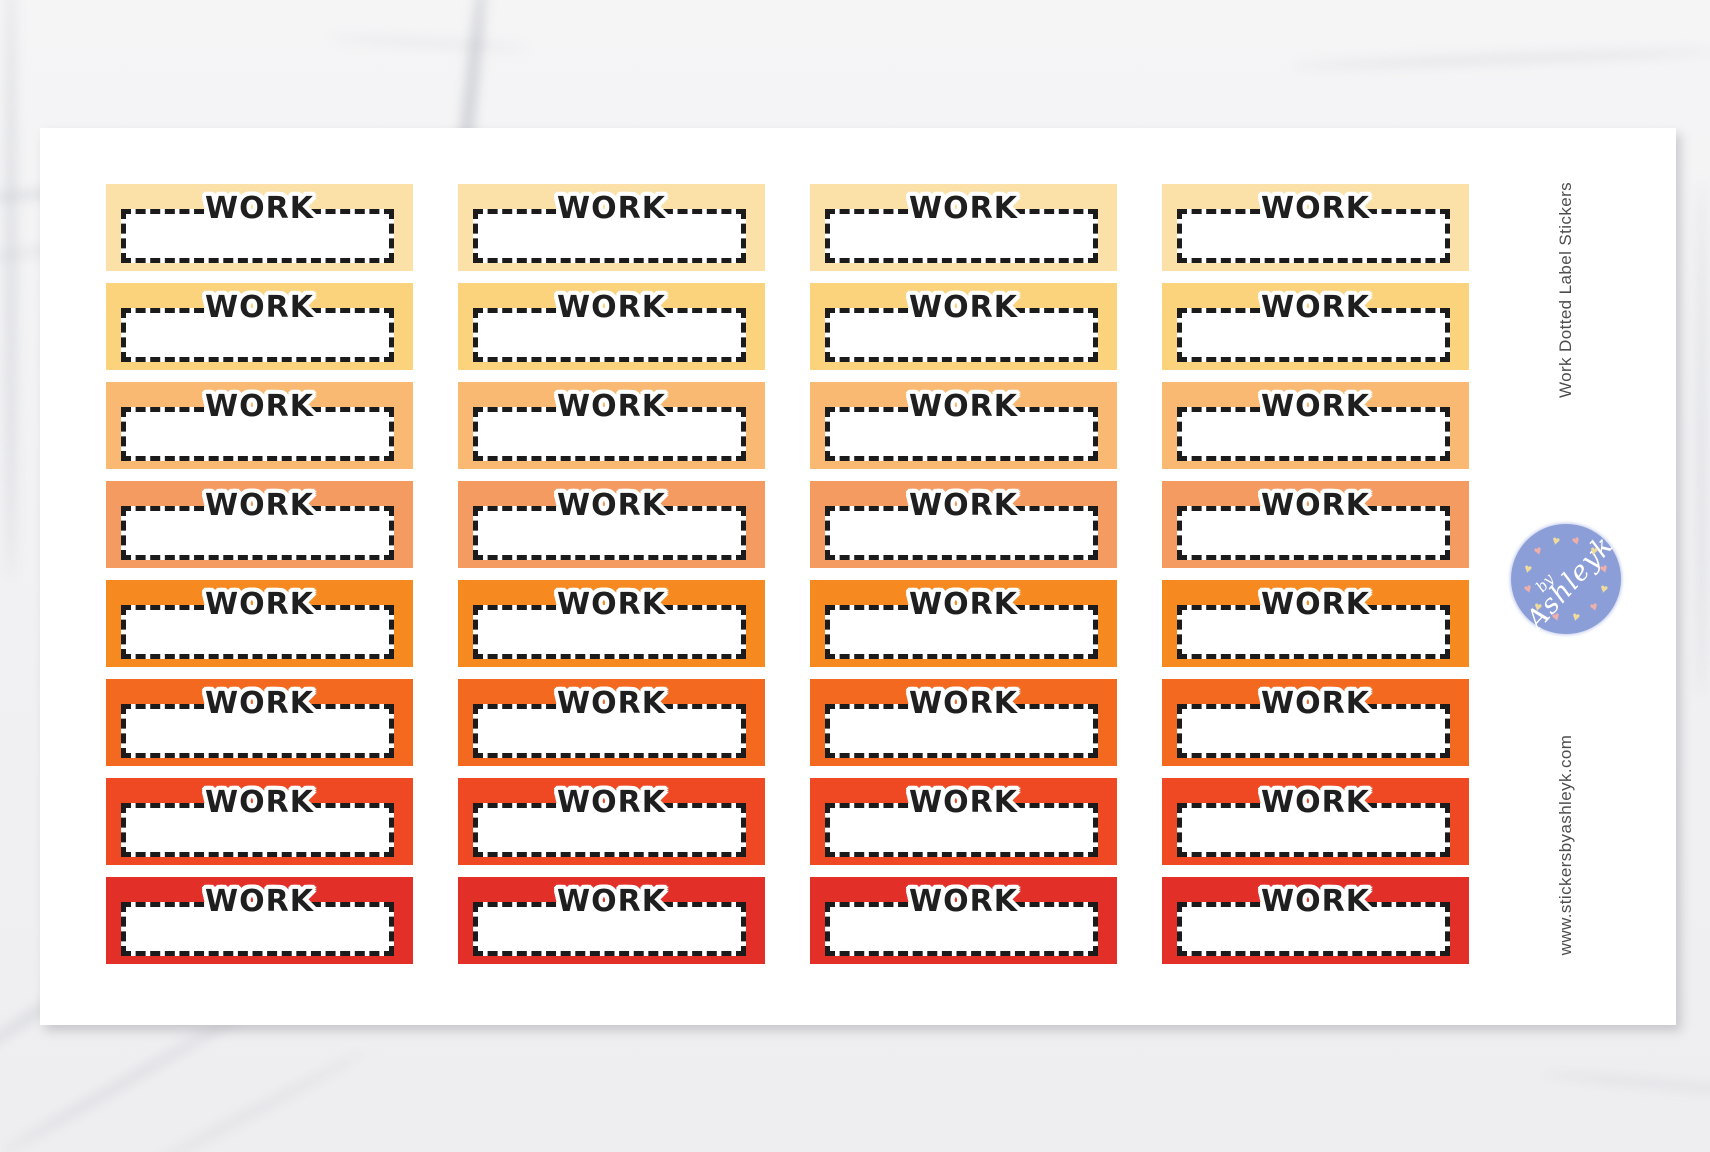 The image size is (1710, 1152). I want to click on logo-circle, so click(1566, 579).